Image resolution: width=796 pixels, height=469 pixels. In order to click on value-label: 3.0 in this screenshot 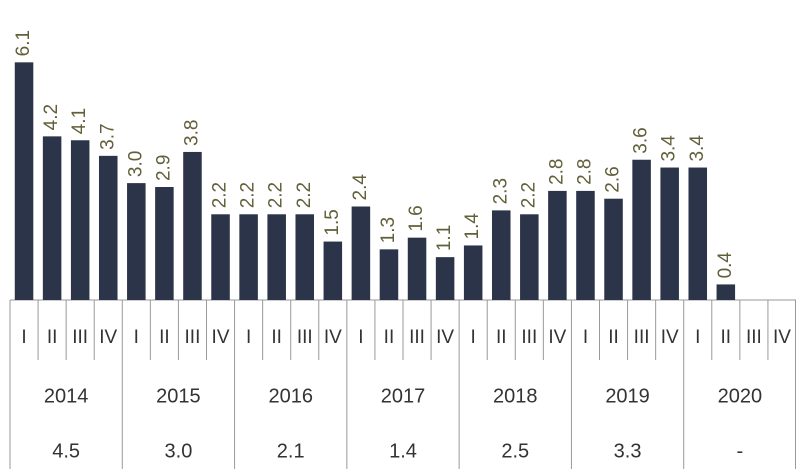, I will do `click(135, 164)`.